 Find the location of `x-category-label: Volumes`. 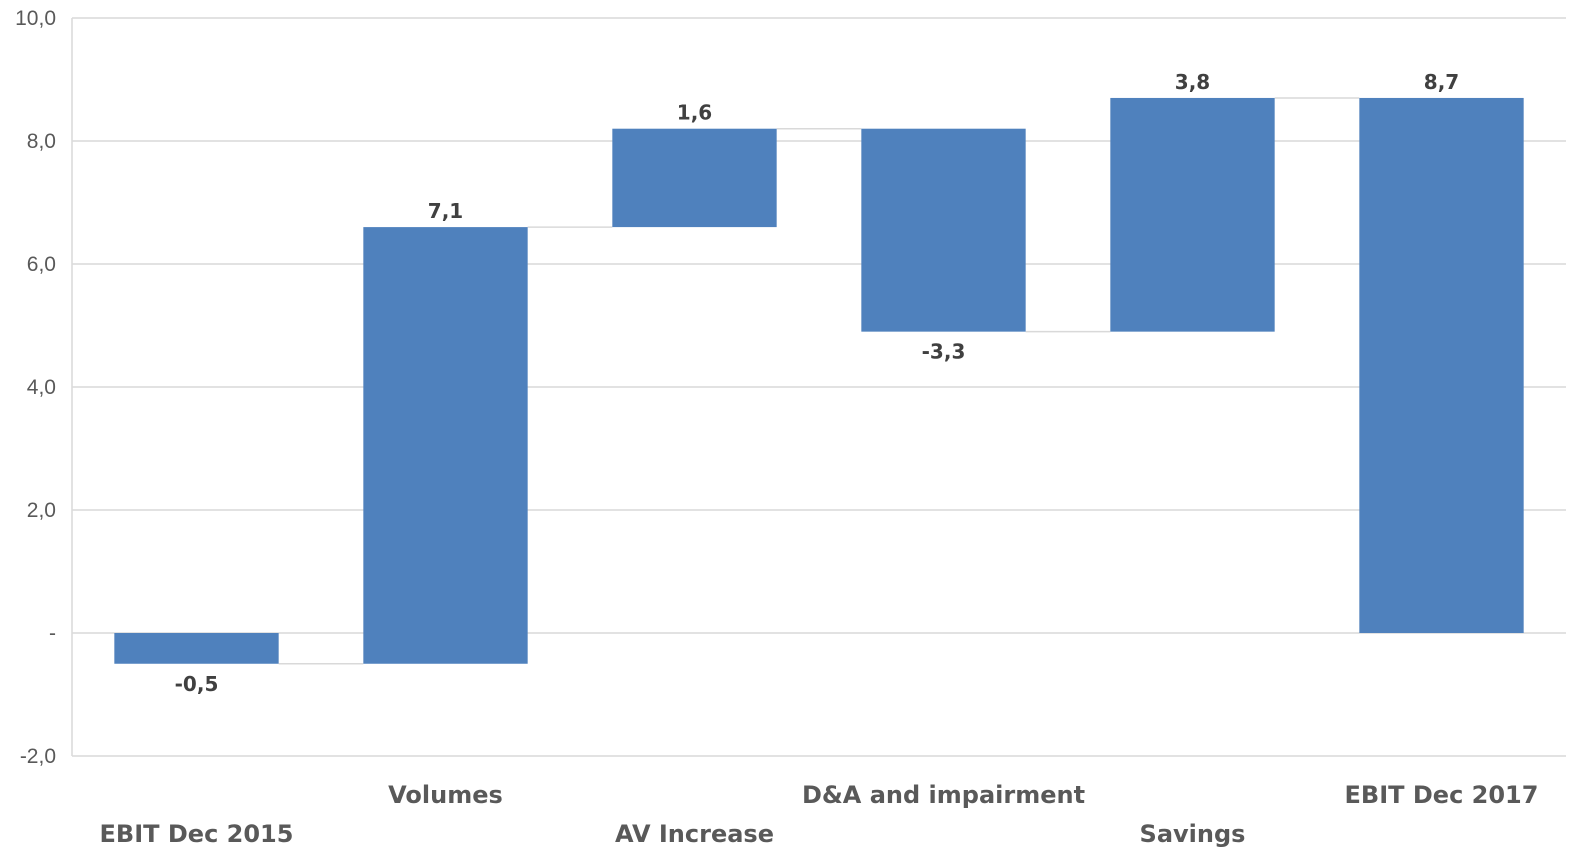

x-category-label: Volumes is located at coordinates (445, 795).